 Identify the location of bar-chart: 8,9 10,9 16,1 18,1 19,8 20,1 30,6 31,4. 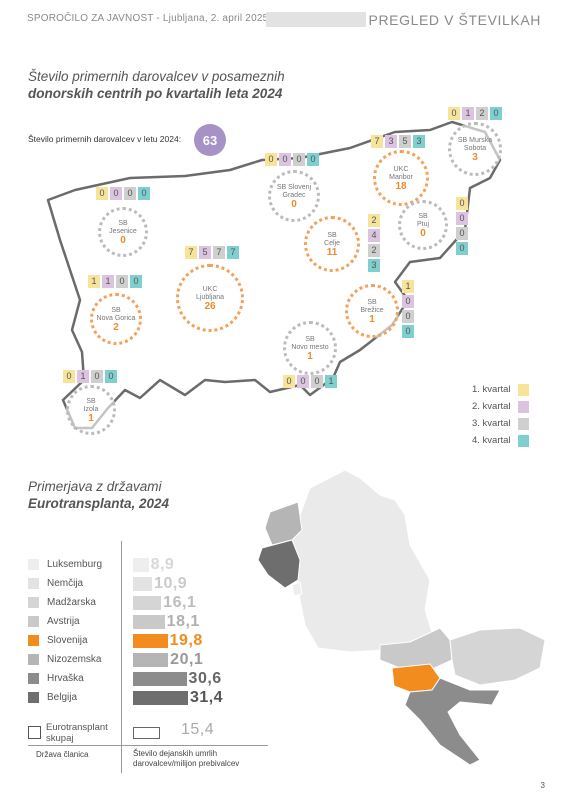
(178, 631).